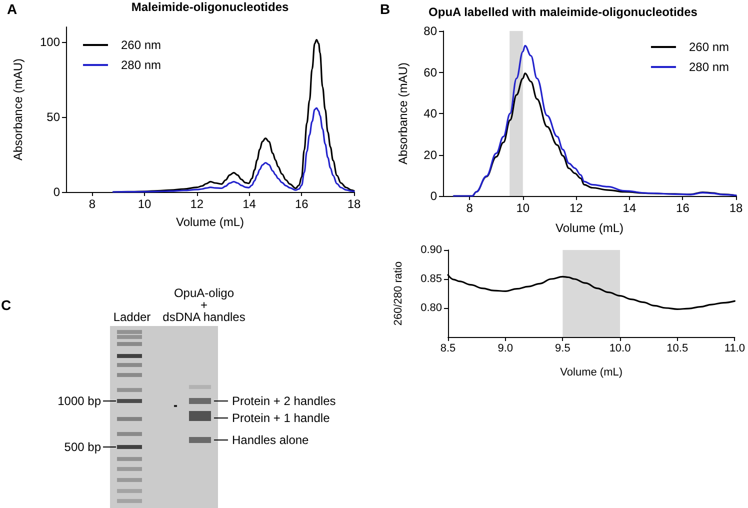 The image size is (748, 508). Describe the element at coordinates (233, 150) in the screenshot. I see `line-series` at that location.